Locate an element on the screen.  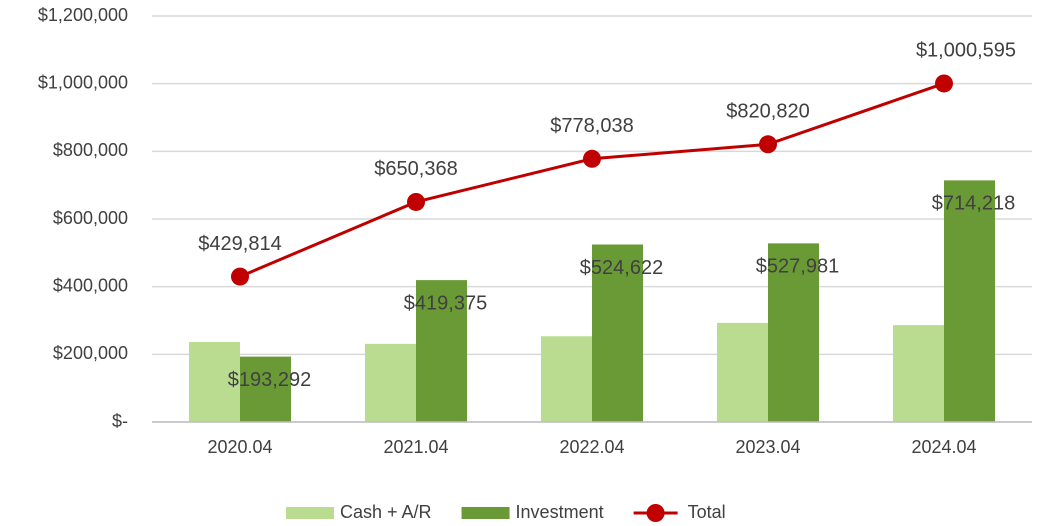
data-label: $778,038 is located at coordinates (591, 126).